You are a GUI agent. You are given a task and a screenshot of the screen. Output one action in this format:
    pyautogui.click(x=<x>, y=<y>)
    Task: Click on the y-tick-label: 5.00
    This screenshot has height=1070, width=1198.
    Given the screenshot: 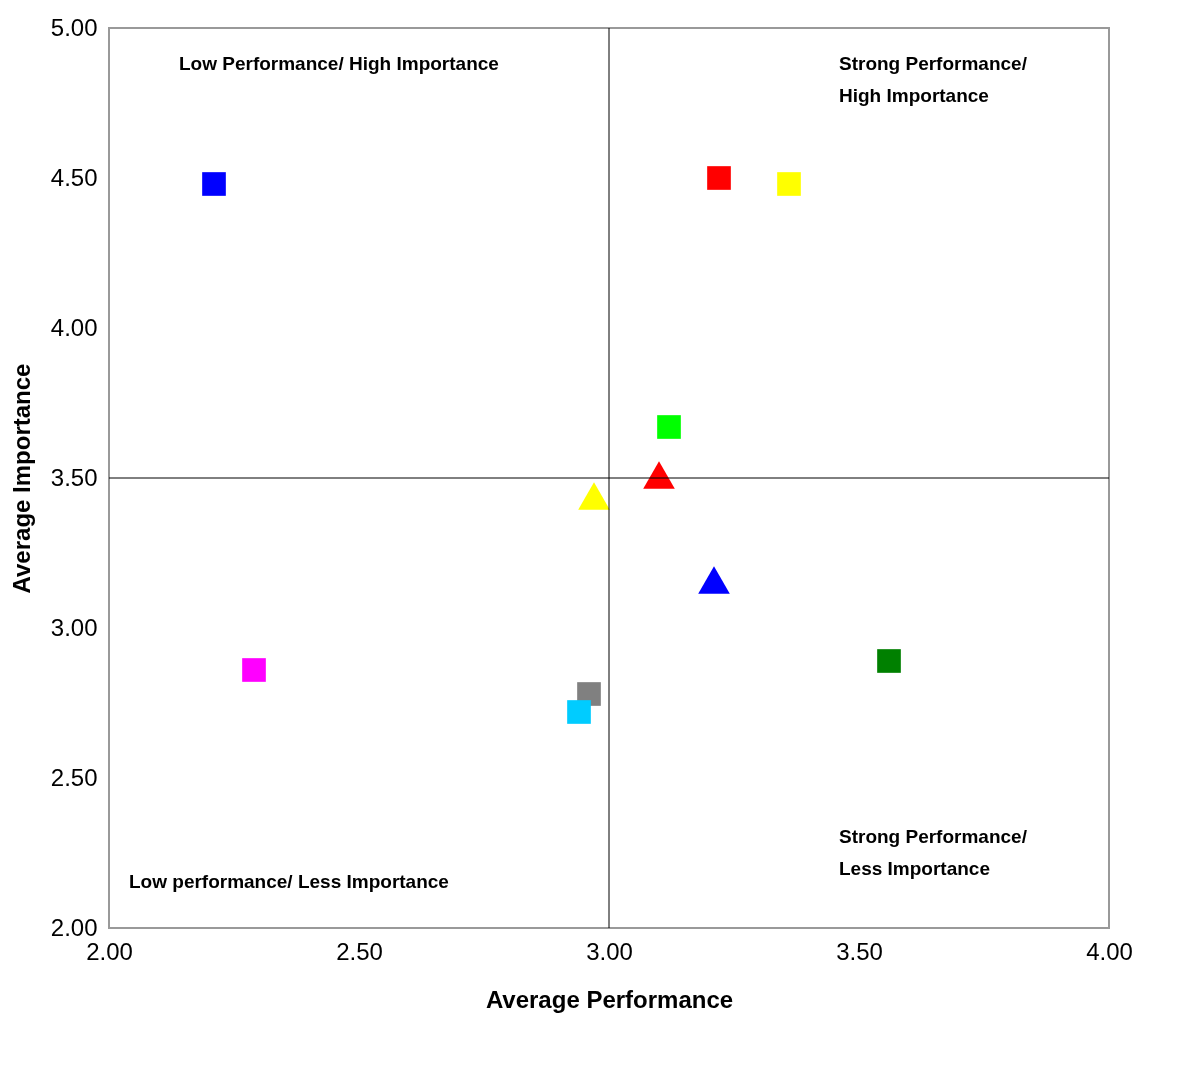 What is the action you would take?
    pyautogui.click(x=74, y=27)
    